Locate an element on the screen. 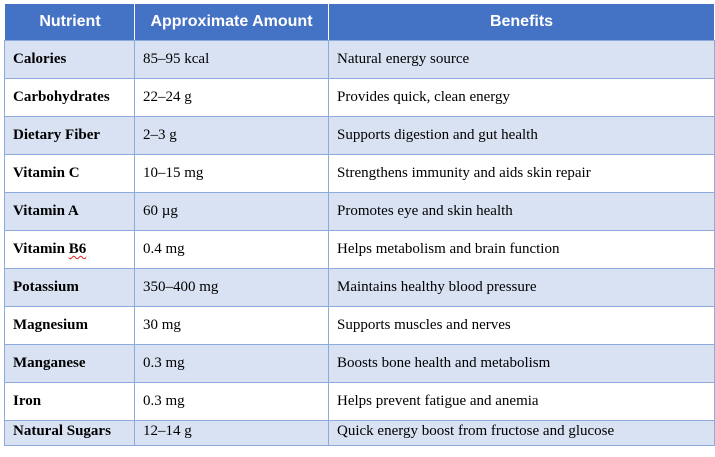  nutrient-cell: Iron is located at coordinates (69, 401).